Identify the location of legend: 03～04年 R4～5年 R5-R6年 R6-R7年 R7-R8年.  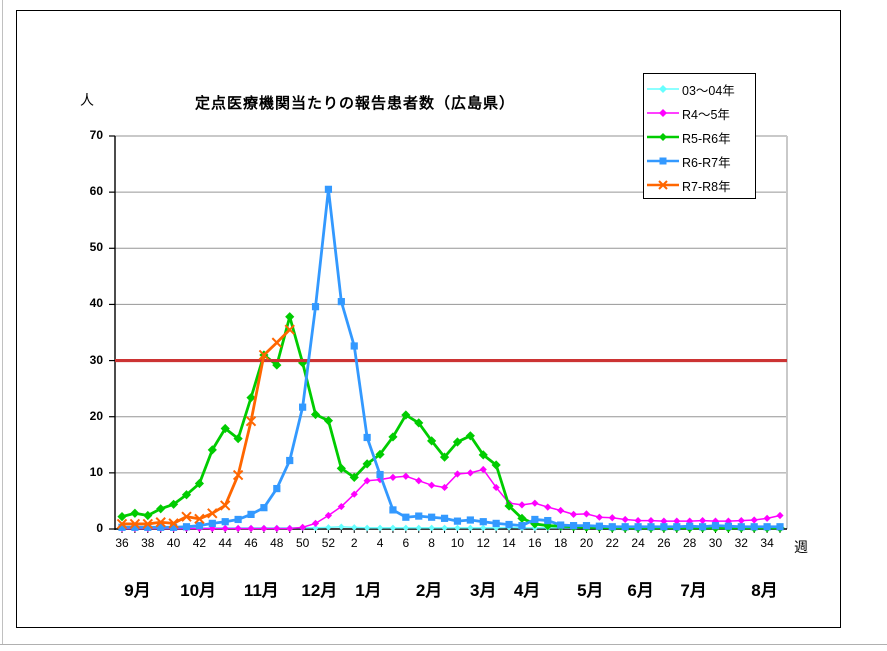
(699, 136).